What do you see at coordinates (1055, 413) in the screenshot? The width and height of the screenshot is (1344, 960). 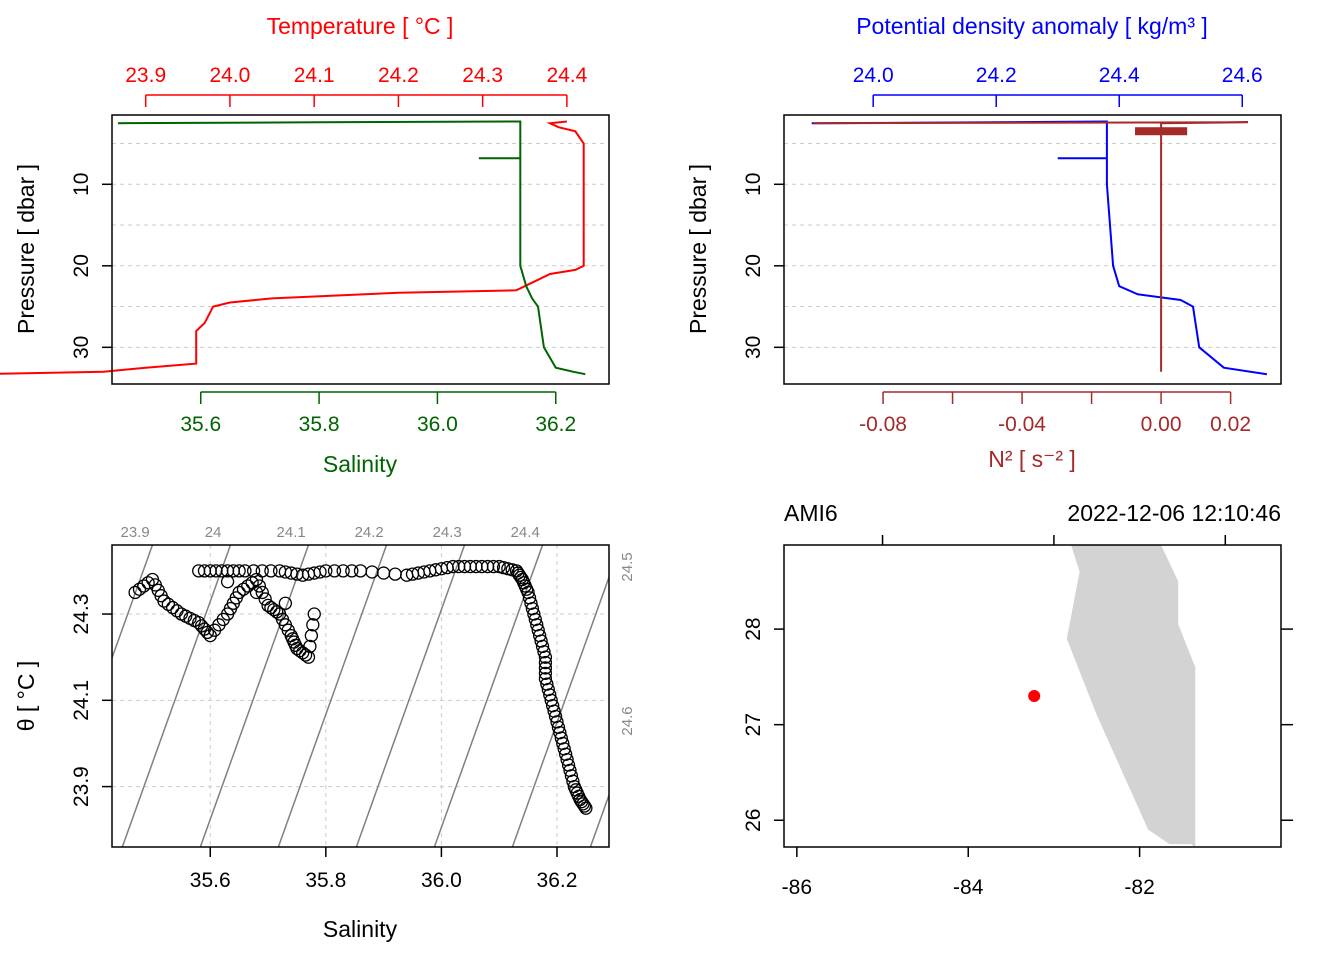 I see `n2-axis: -0.08 -0.04 0.00 0.02` at bounding box center [1055, 413].